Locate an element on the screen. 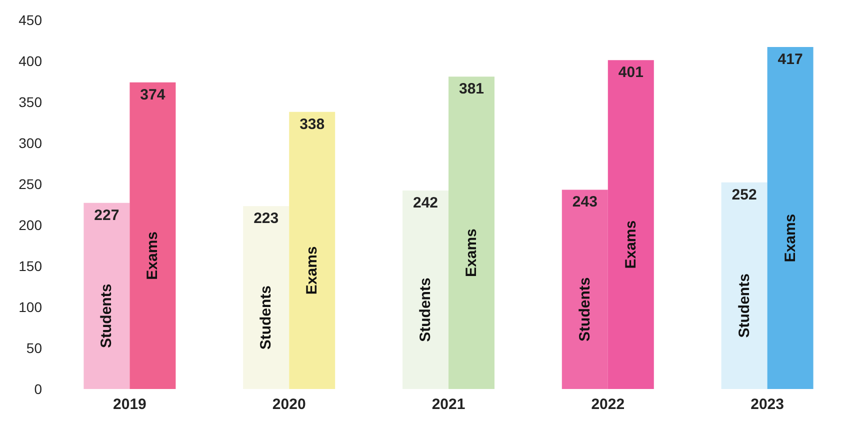 The height and width of the screenshot is (429, 857). y-tick-label: 300 is located at coordinates (30, 143).